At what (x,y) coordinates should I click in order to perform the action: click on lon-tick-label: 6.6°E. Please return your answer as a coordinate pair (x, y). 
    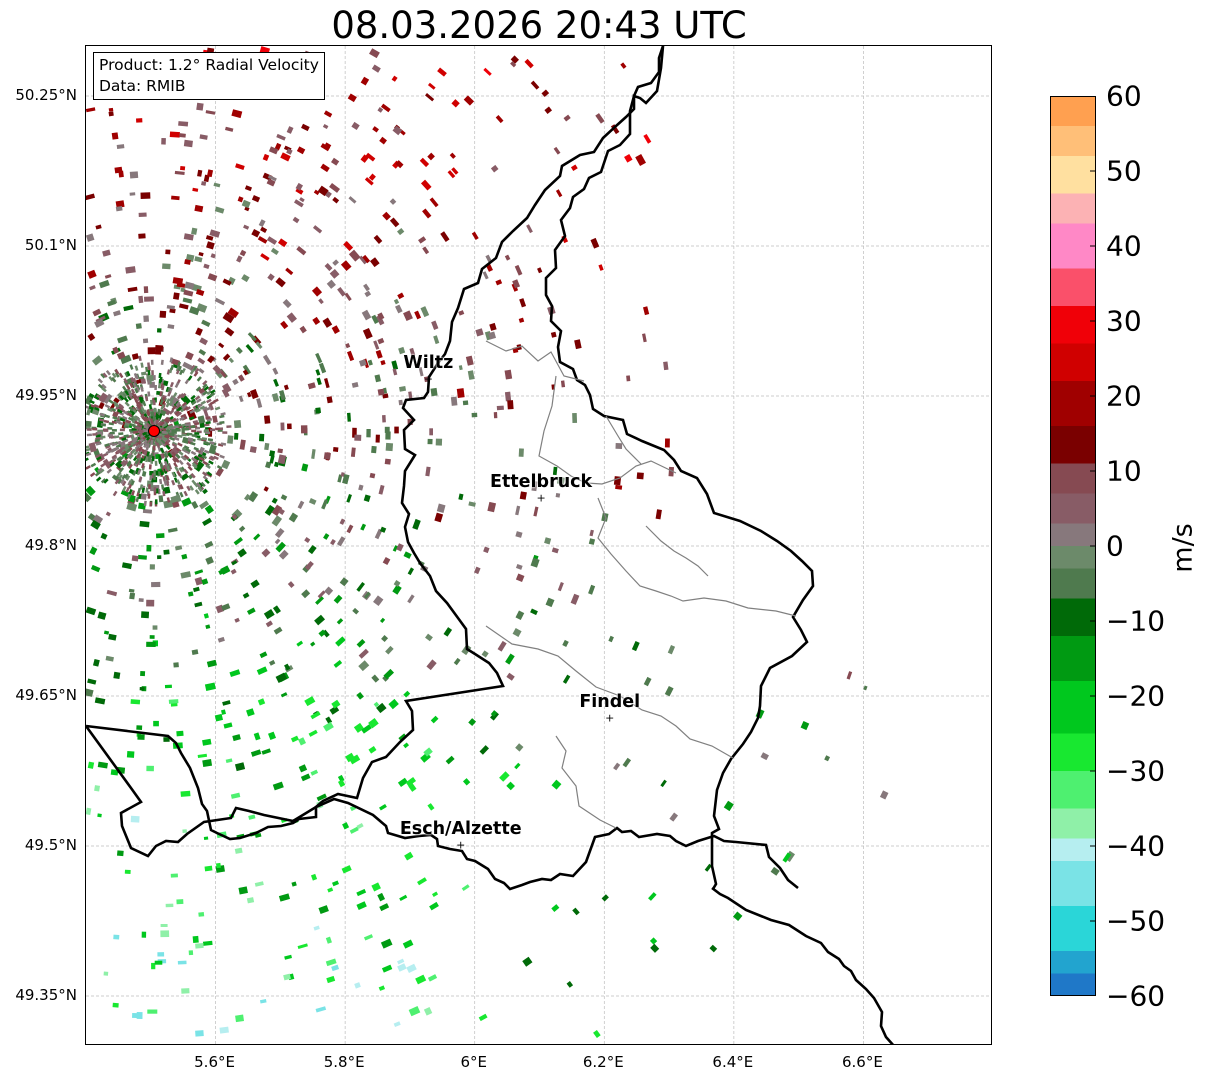
    Looking at the image, I should click on (862, 1062).